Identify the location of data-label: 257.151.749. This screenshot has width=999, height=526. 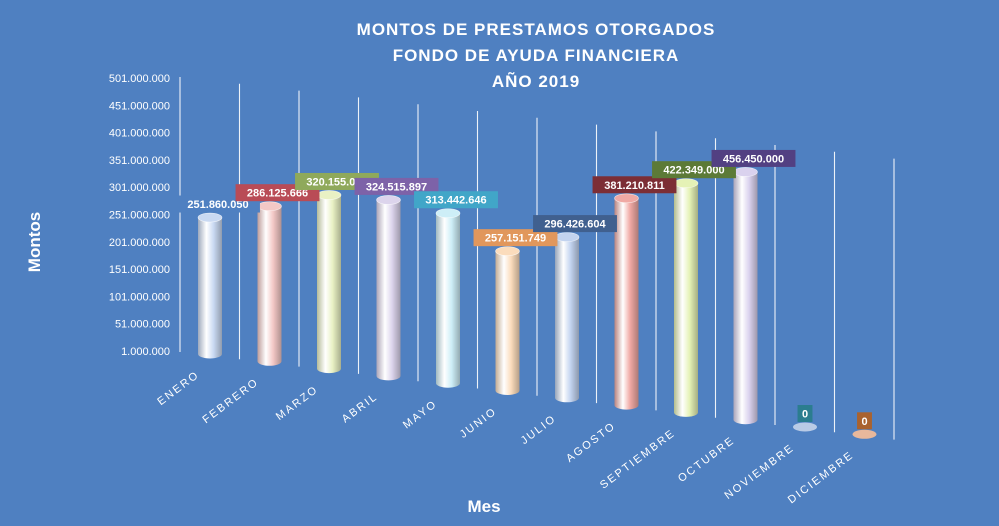
(515, 238).